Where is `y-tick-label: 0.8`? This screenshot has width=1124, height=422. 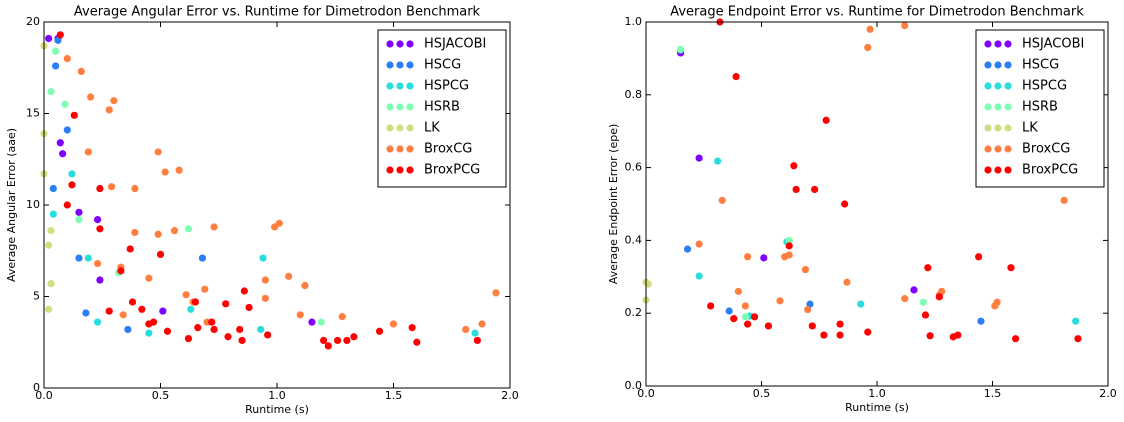 y-tick-label: 0.8 is located at coordinates (634, 94).